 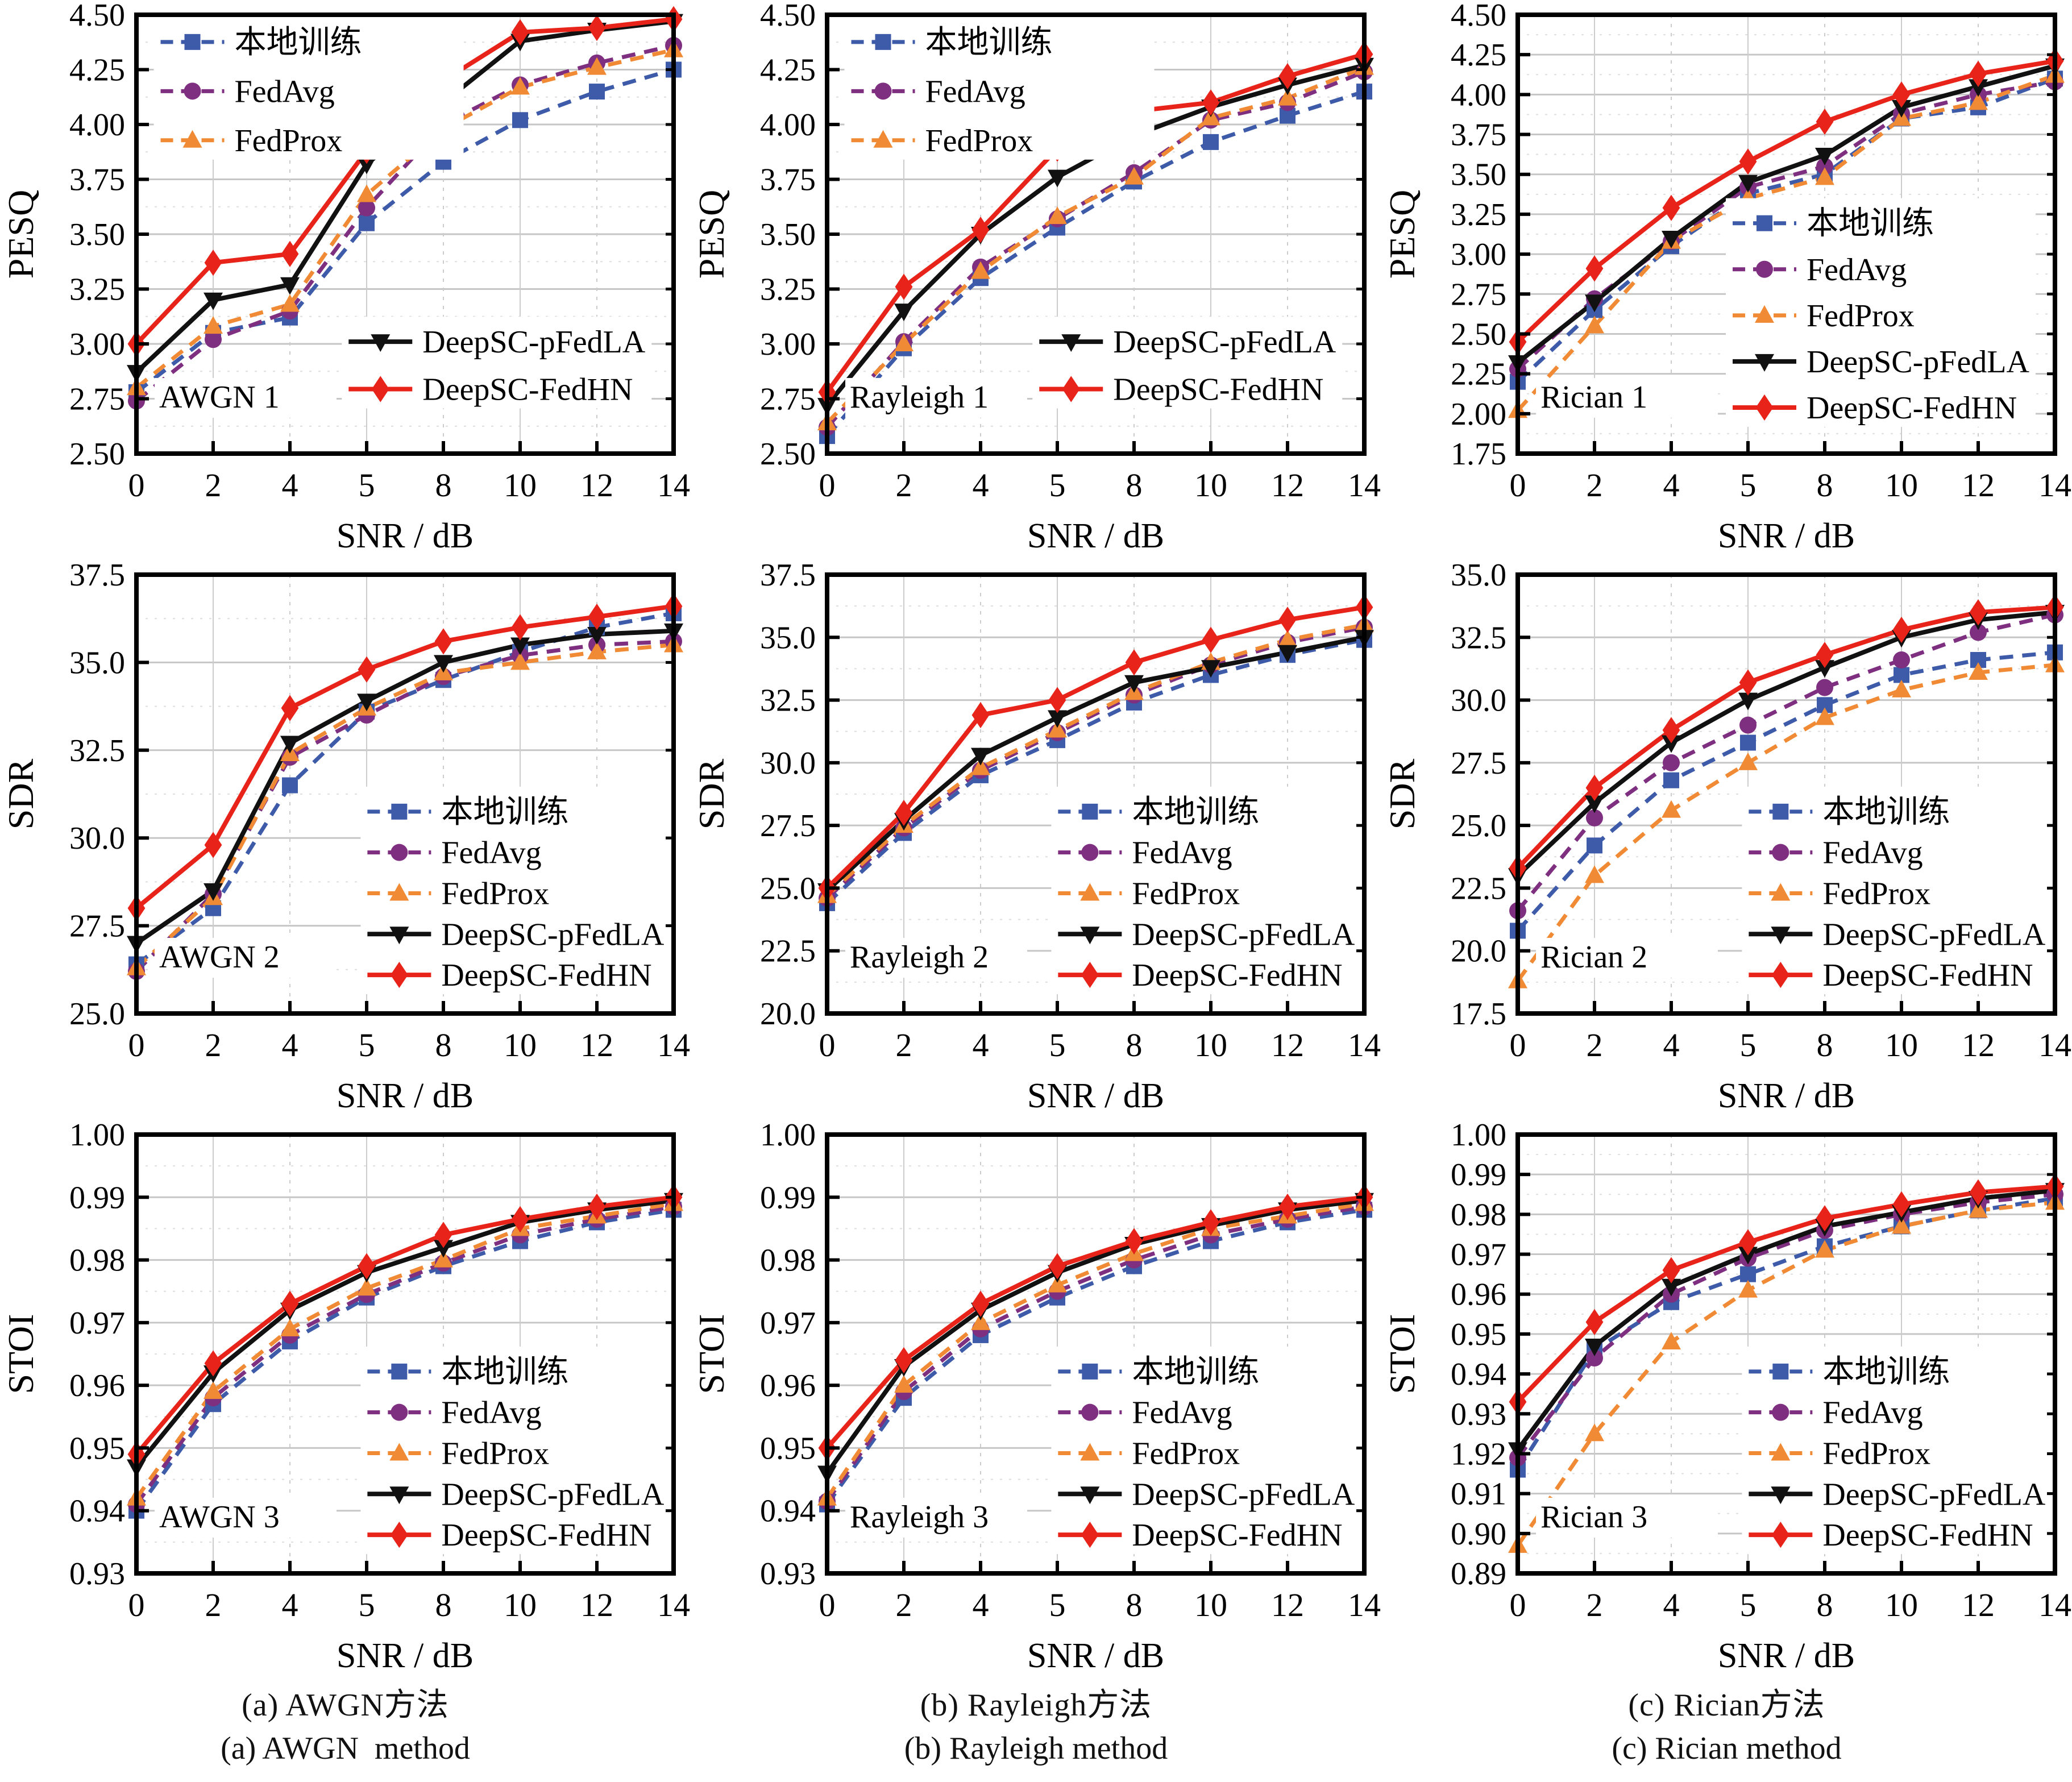 I want to click on svg-text: 3.75, so click(x=788, y=180).